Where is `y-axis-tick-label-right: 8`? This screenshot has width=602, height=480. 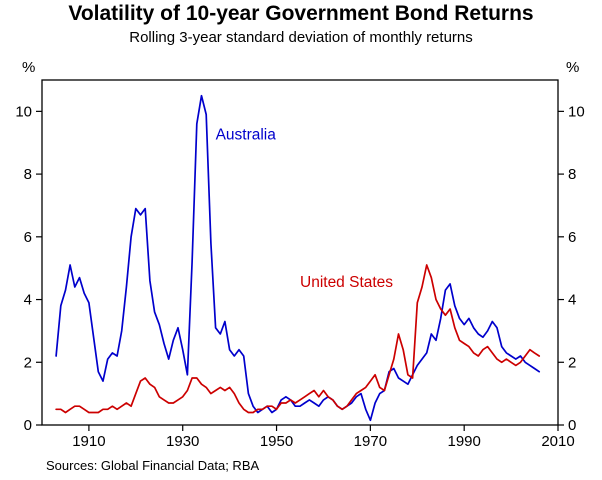 y-axis-tick-label-right: 8 is located at coordinates (572, 174).